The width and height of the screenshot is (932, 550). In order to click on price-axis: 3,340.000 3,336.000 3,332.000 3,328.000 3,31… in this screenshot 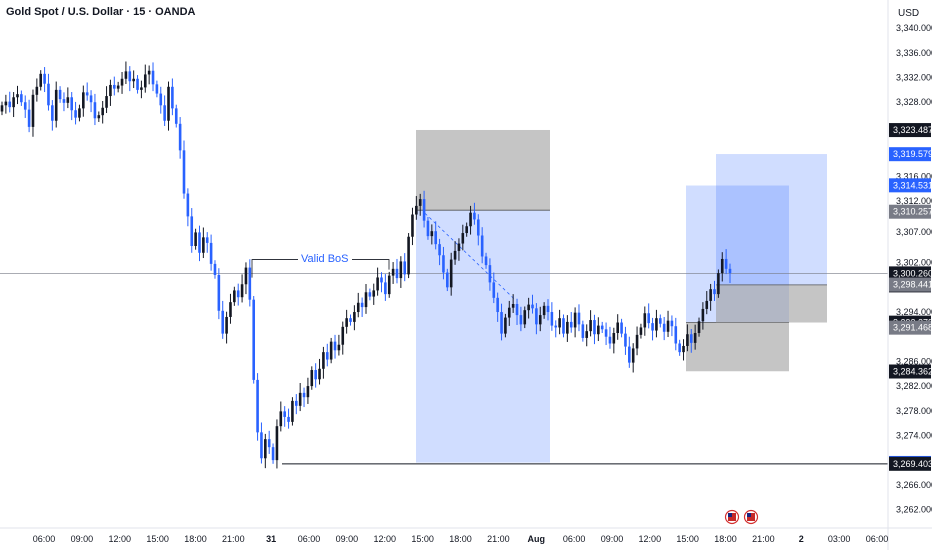, I will do `click(909, 275)`.